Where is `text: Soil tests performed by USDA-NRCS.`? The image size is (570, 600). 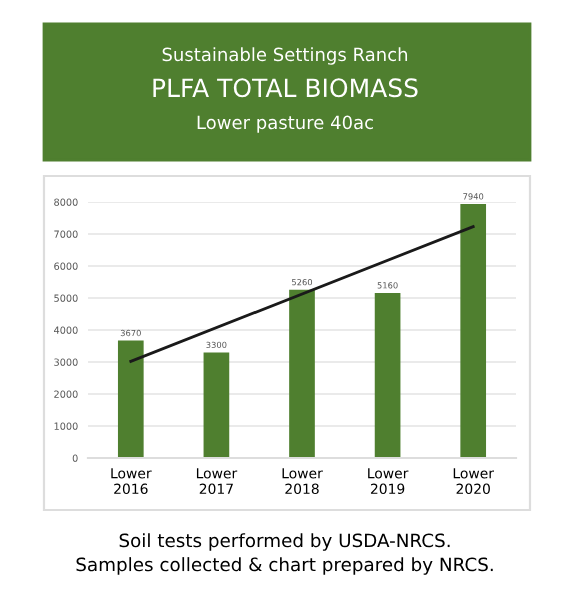 text: Soil tests performed by USDA-NRCS. is located at coordinates (284, 542).